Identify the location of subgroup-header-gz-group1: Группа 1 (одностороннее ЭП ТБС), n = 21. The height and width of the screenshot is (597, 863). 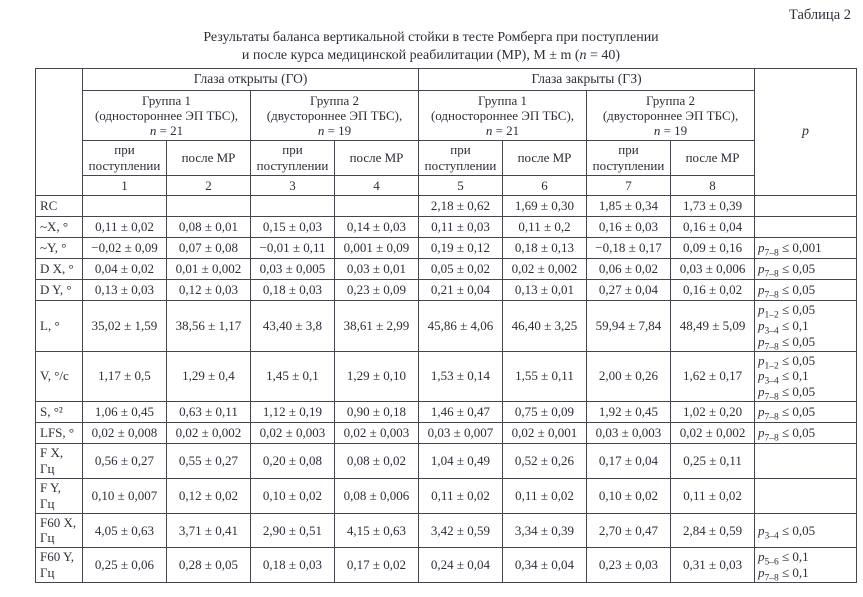
(502, 115).